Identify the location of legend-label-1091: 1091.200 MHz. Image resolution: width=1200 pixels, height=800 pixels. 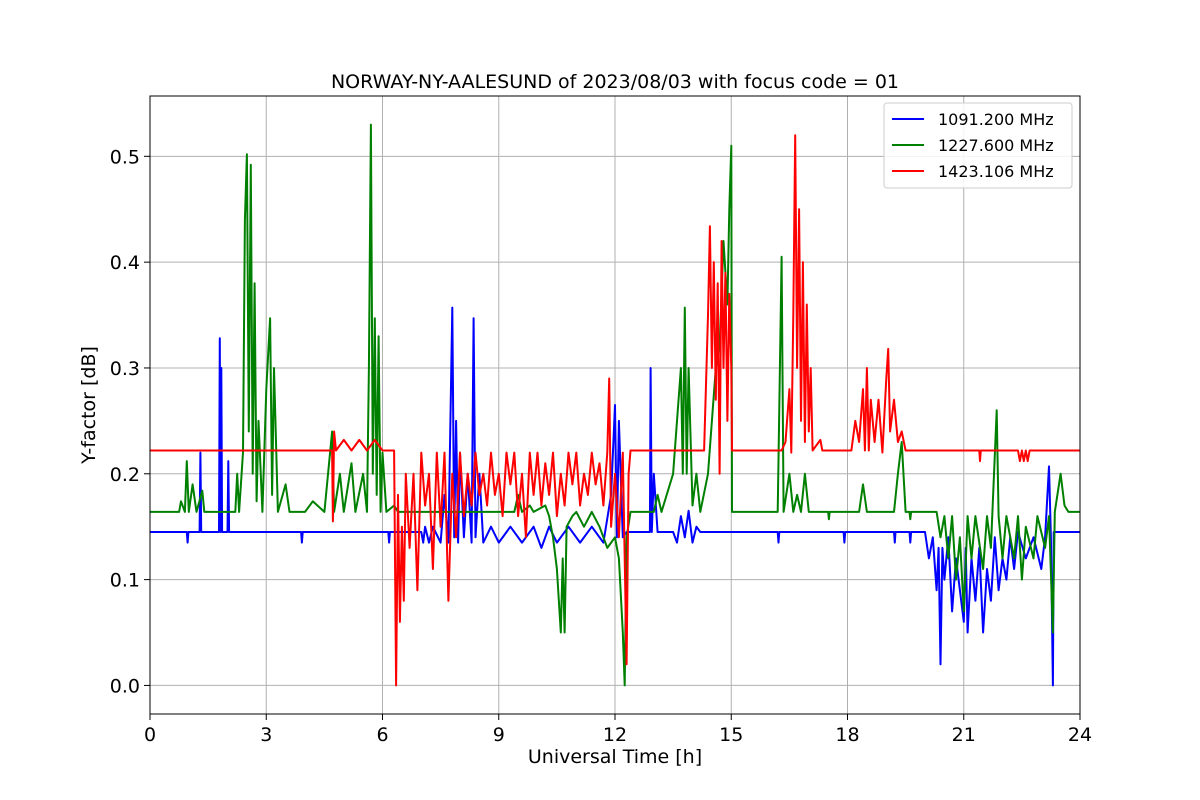
(996, 119).